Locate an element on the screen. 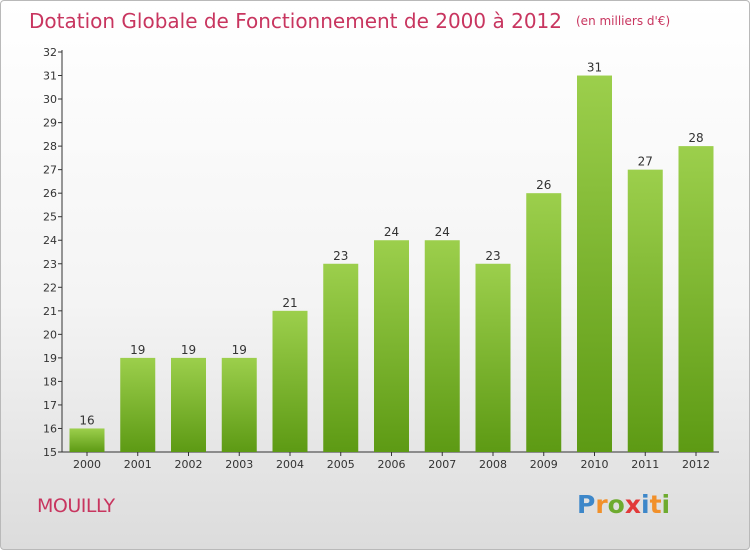  y-tick-label: 28 is located at coordinates (50, 146).